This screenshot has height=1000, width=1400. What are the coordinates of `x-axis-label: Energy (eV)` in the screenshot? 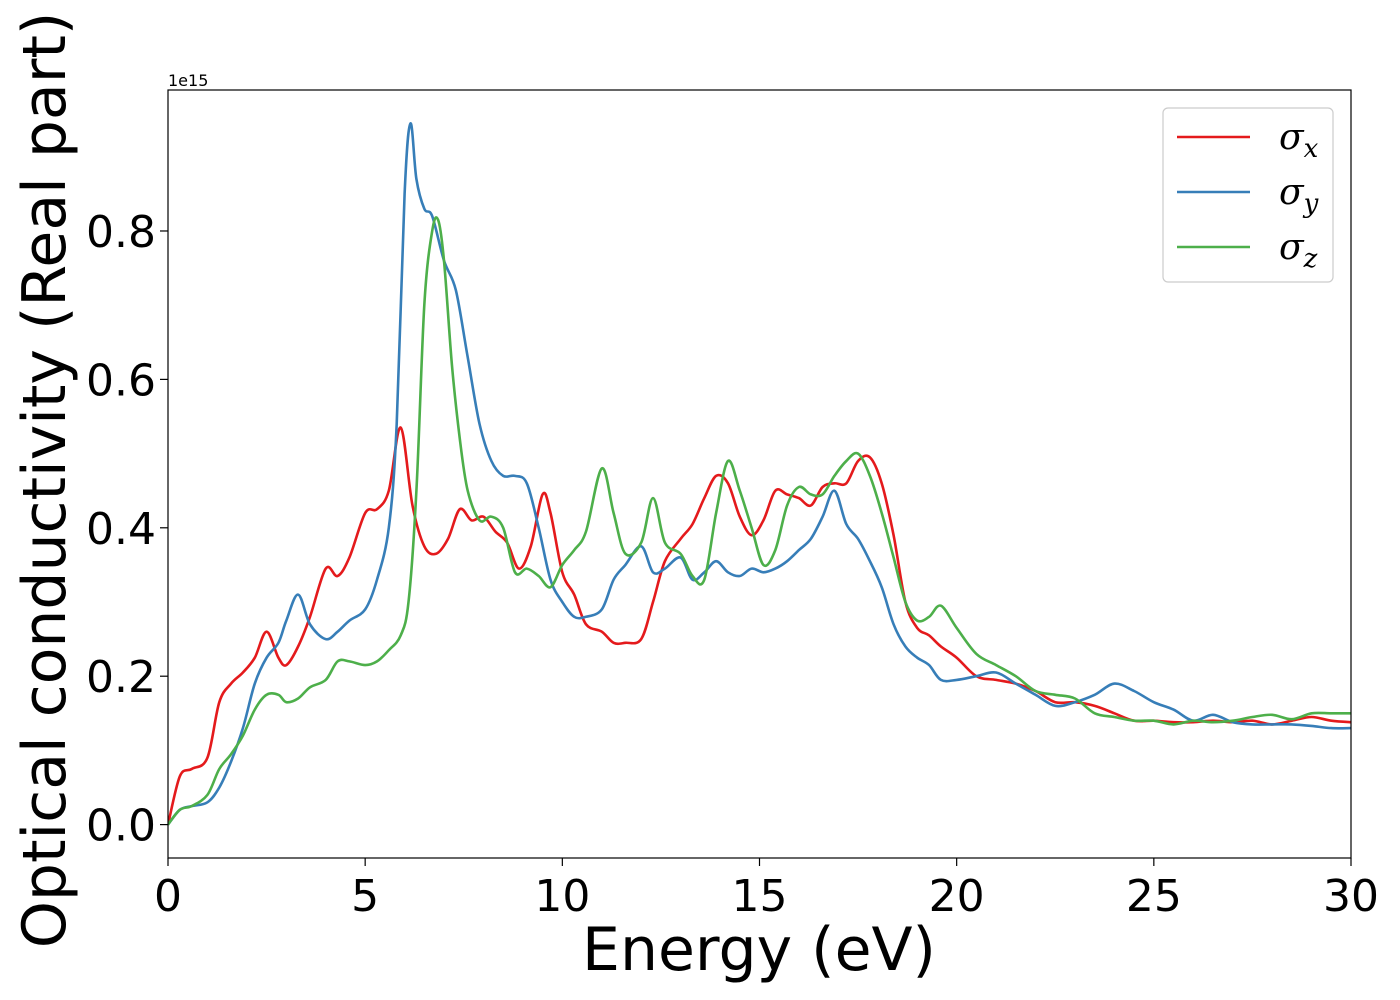 It's located at (759, 950).